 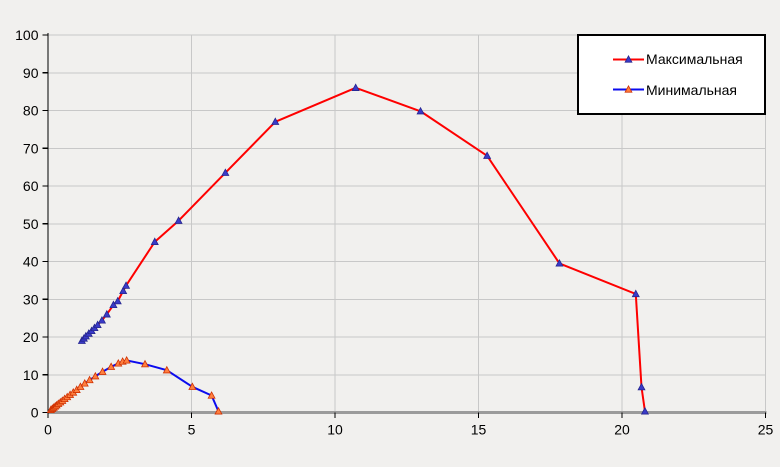 What do you see at coordinates (31, 73) in the screenshot?
I see `y-tick-label: 90` at bounding box center [31, 73].